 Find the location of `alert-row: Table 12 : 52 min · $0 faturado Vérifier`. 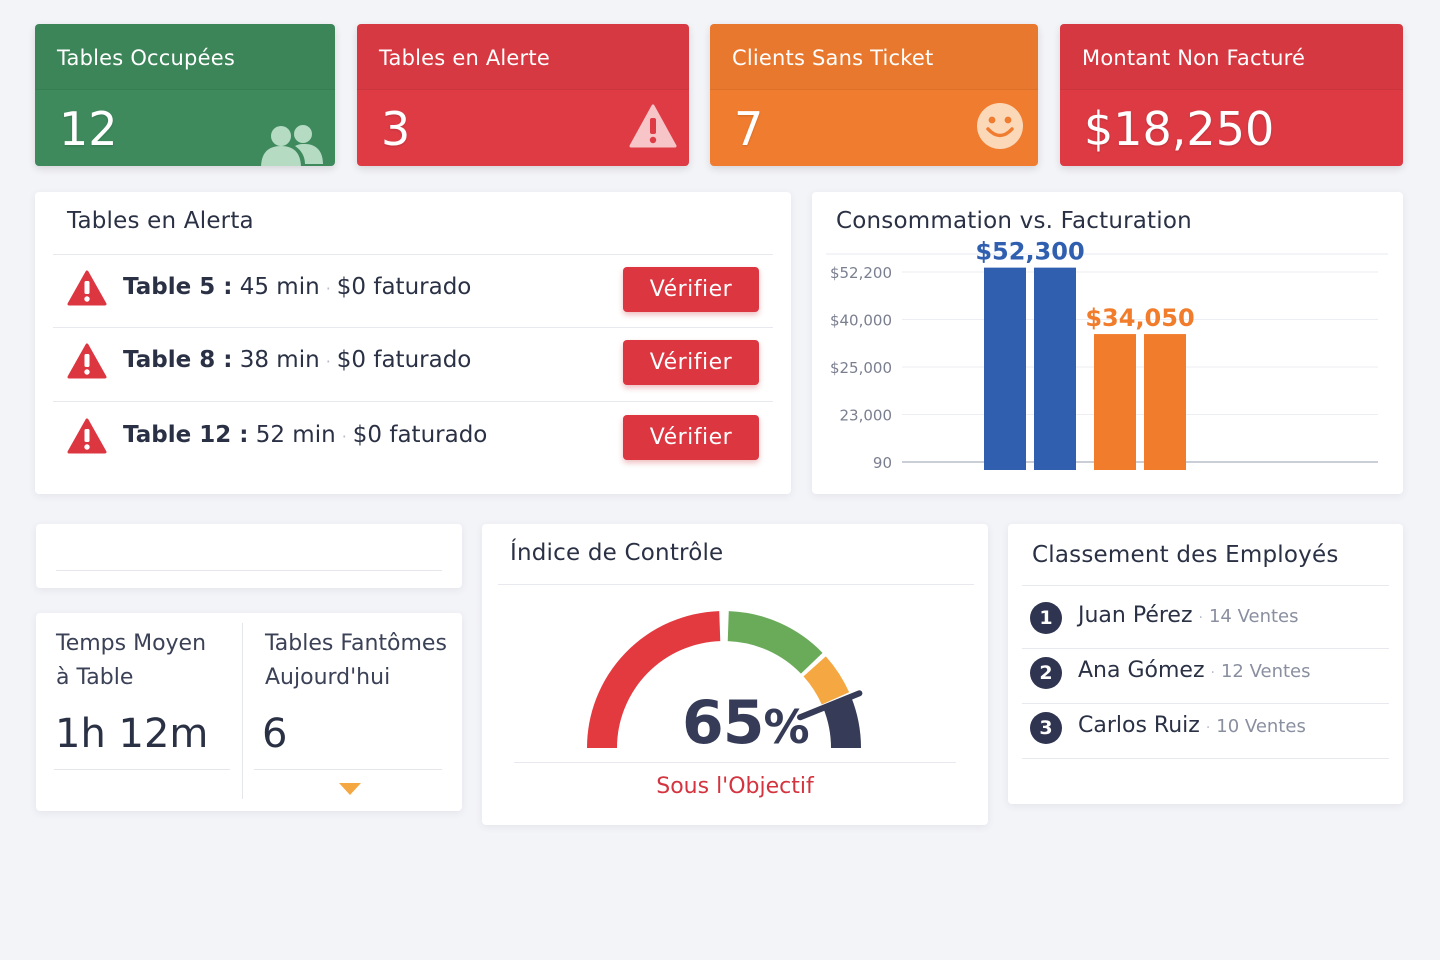

alert-row: Table 12 : 52 min · $0 faturado Vérifier is located at coordinates (413, 439).